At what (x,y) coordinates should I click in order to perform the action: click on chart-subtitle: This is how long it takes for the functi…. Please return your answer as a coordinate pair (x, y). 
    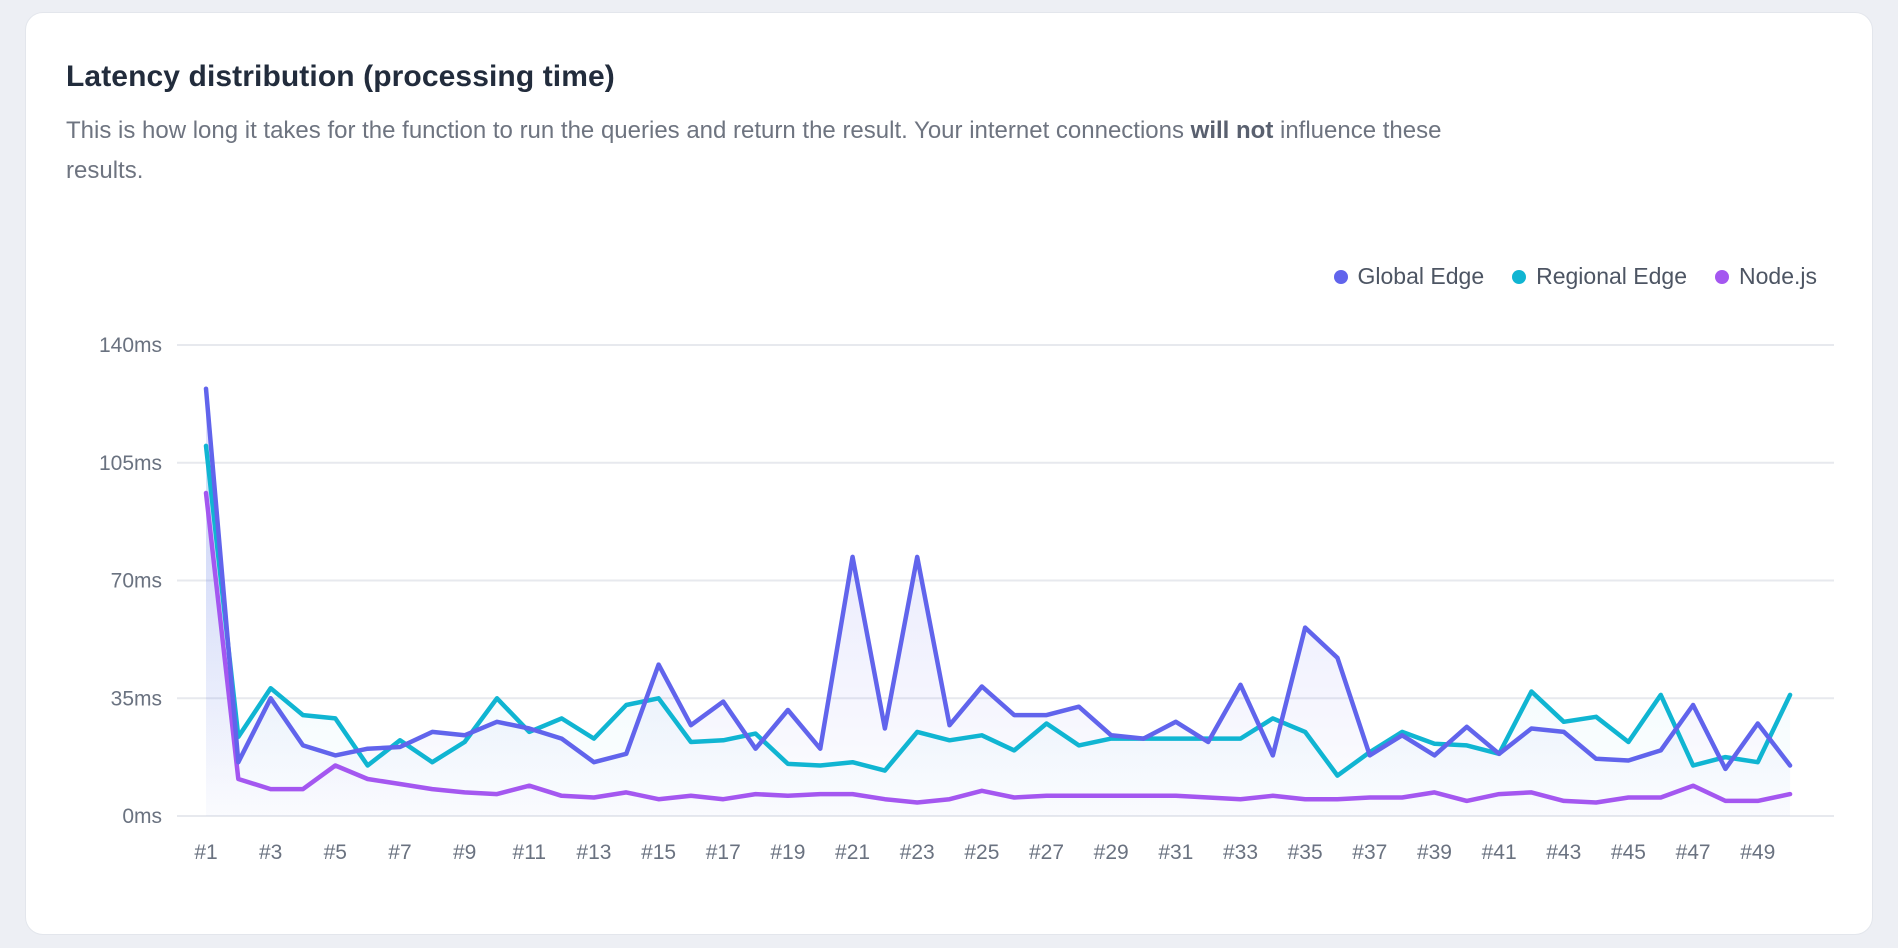
    Looking at the image, I should click on (947, 151).